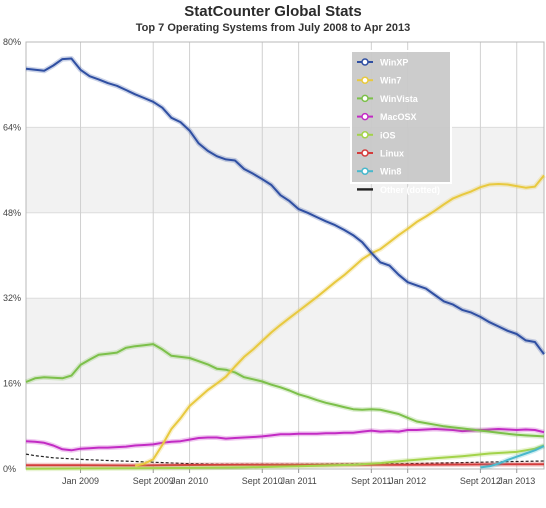  I want to click on series-line-win8, so click(512, 457).